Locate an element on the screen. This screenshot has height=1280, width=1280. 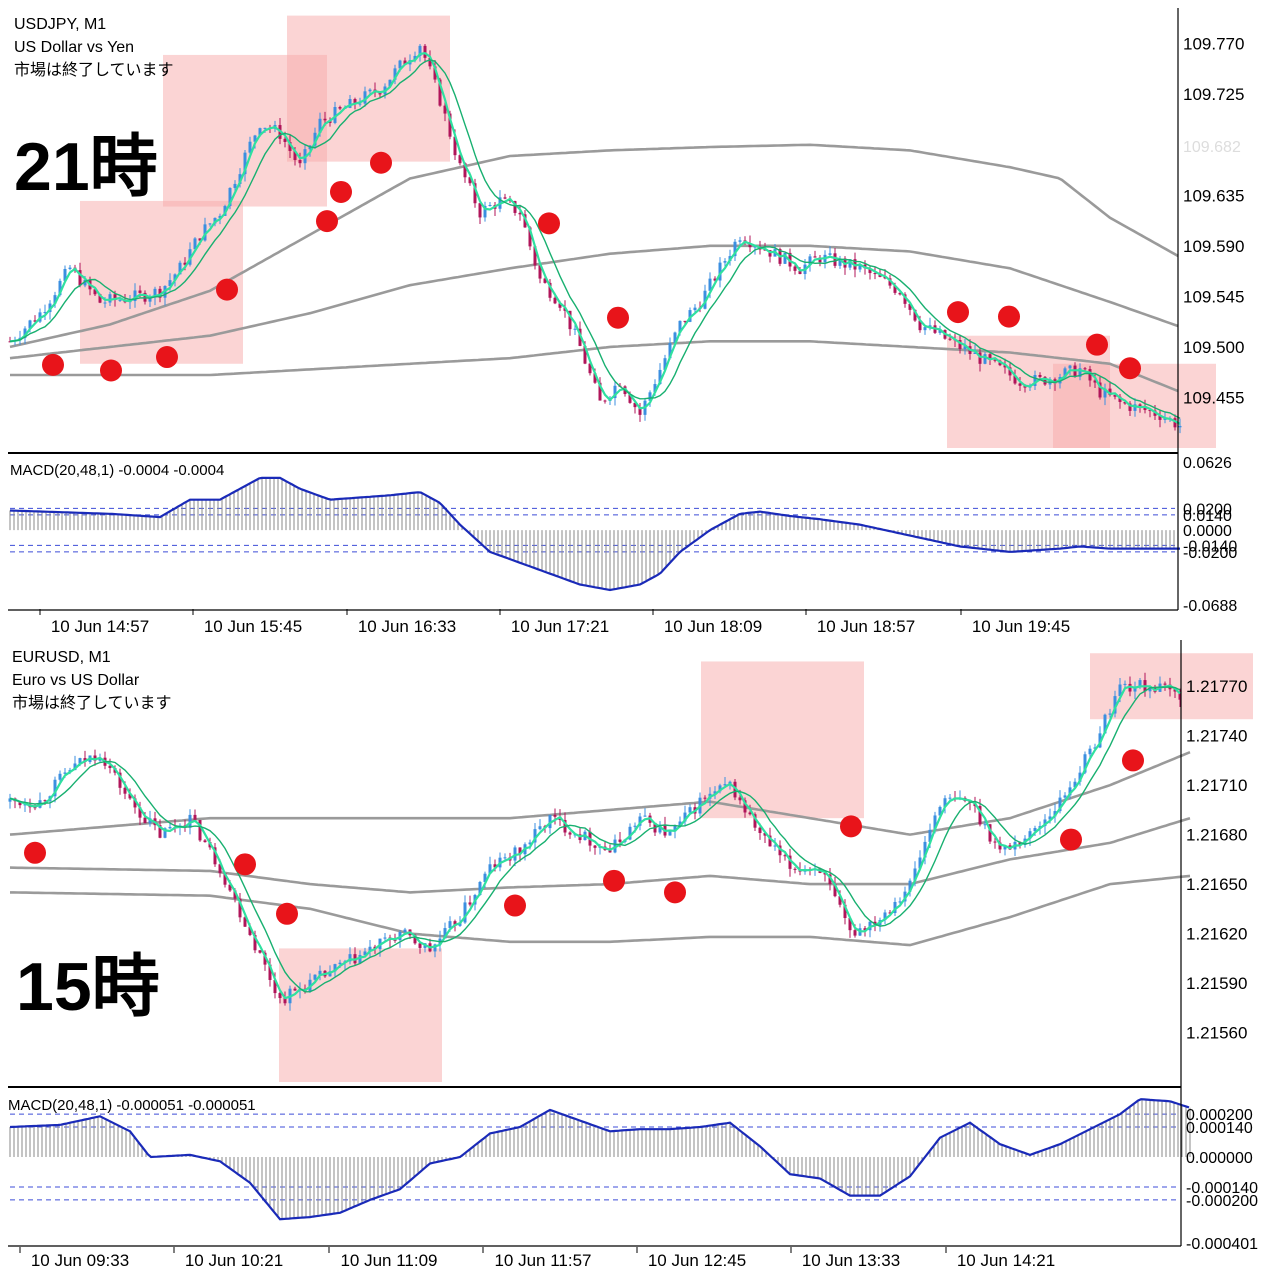
usdjpy-price-tick-label: 109.725 is located at coordinates (1213, 94).